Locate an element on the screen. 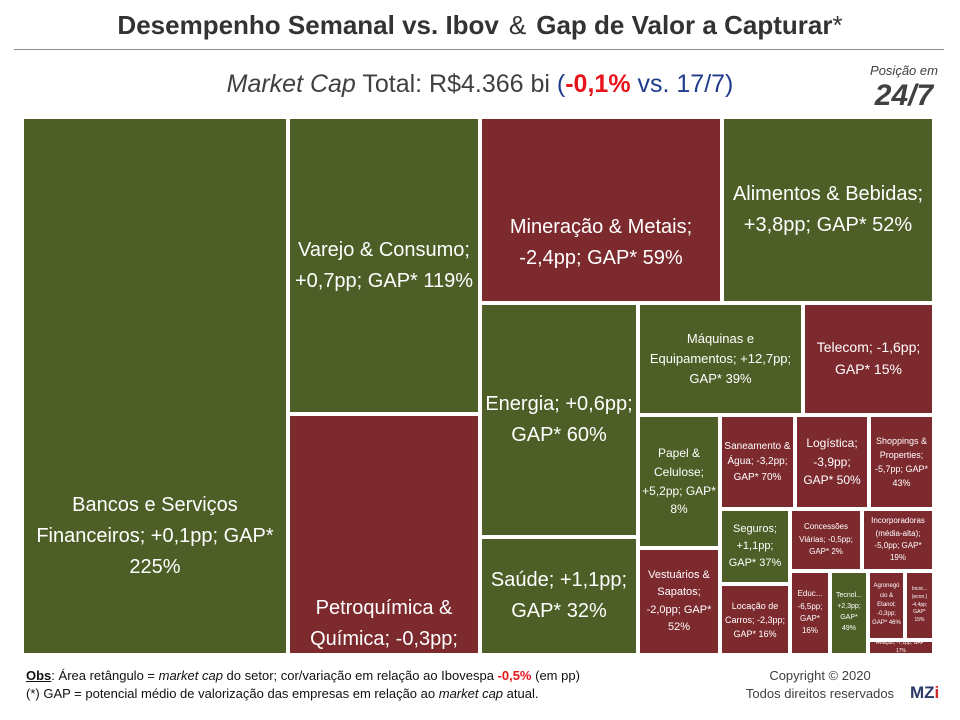 This screenshot has height=720, width=960. tile-label: Locação de Carros; -2,3pp; GAP* 16% is located at coordinates (755, 619).